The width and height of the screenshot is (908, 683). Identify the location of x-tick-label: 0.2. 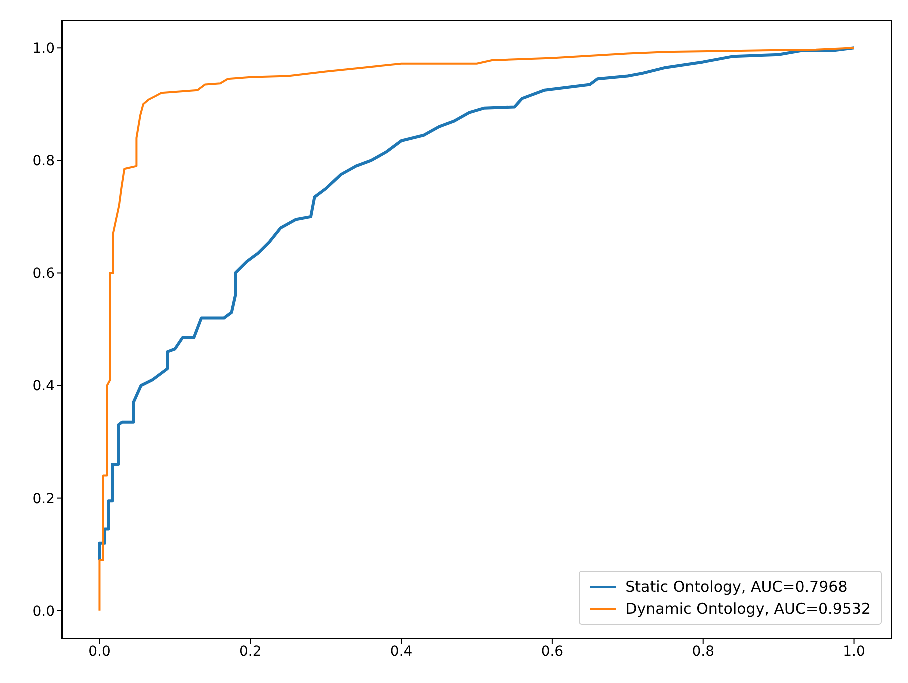
(251, 652).